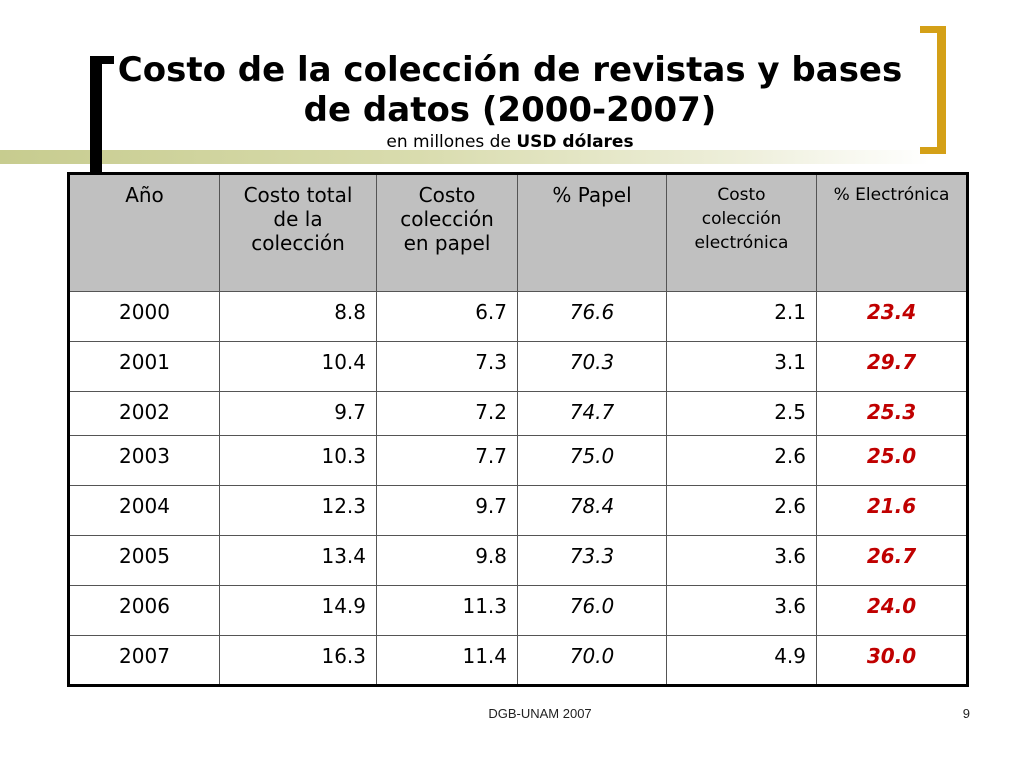  Describe the element at coordinates (298, 510) in the screenshot. I see `cell-total: 12.3` at that location.